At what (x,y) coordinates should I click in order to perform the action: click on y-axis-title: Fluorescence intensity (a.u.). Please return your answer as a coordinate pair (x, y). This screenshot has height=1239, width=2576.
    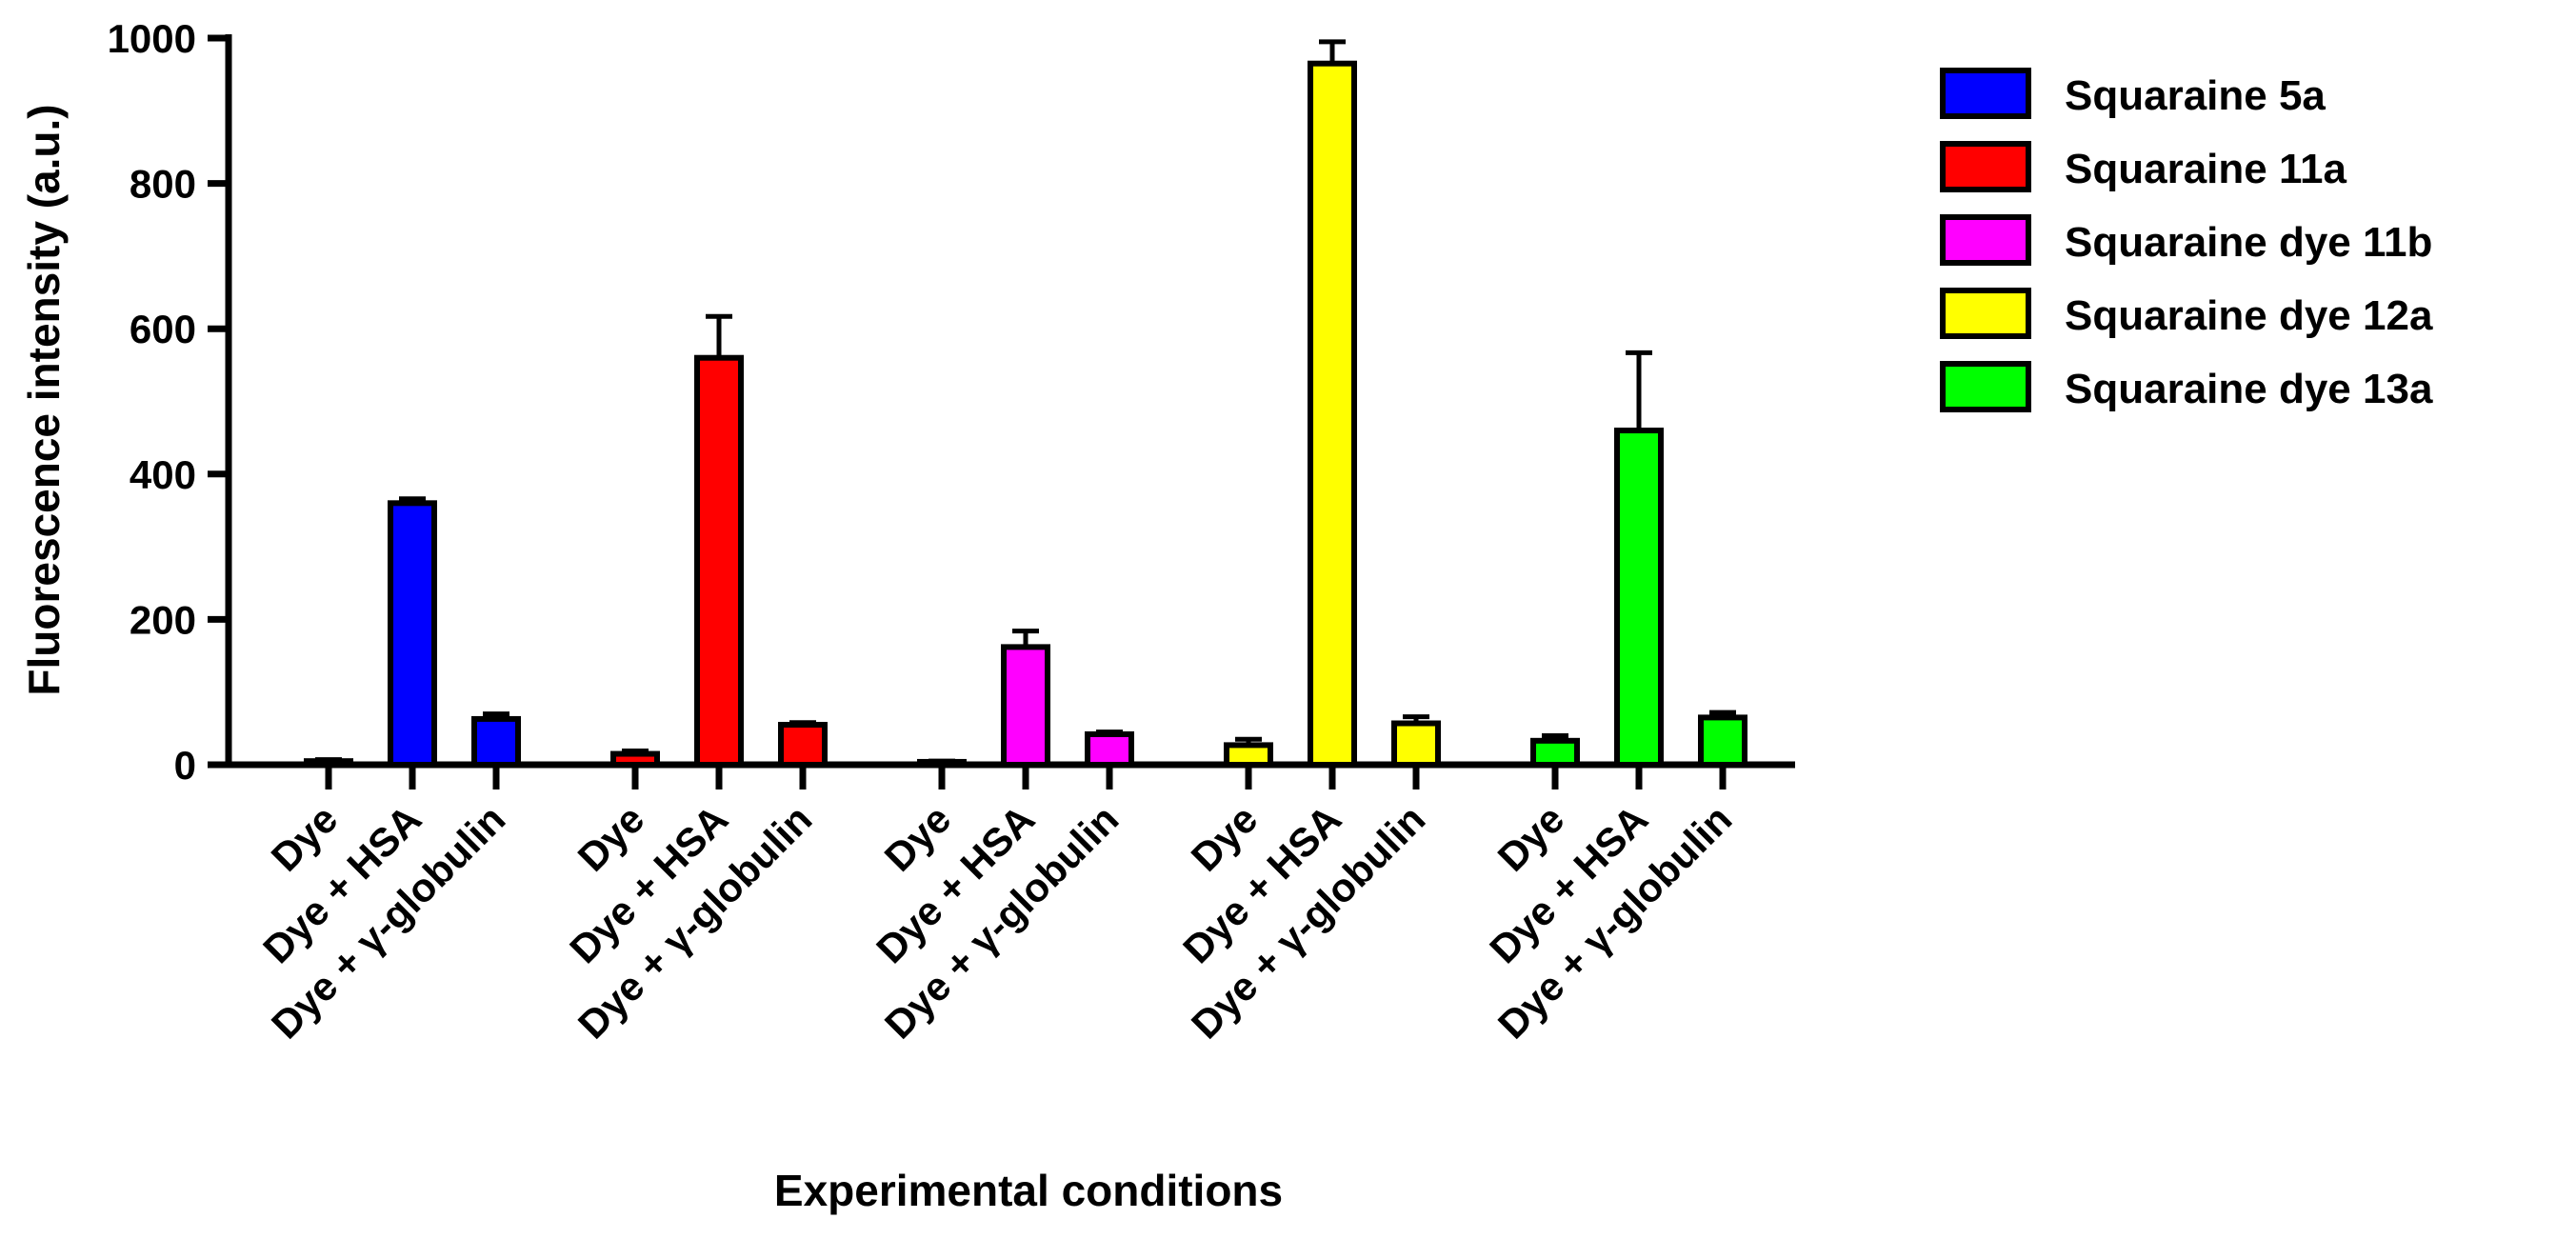
    Looking at the image, I should click on (44, 399).